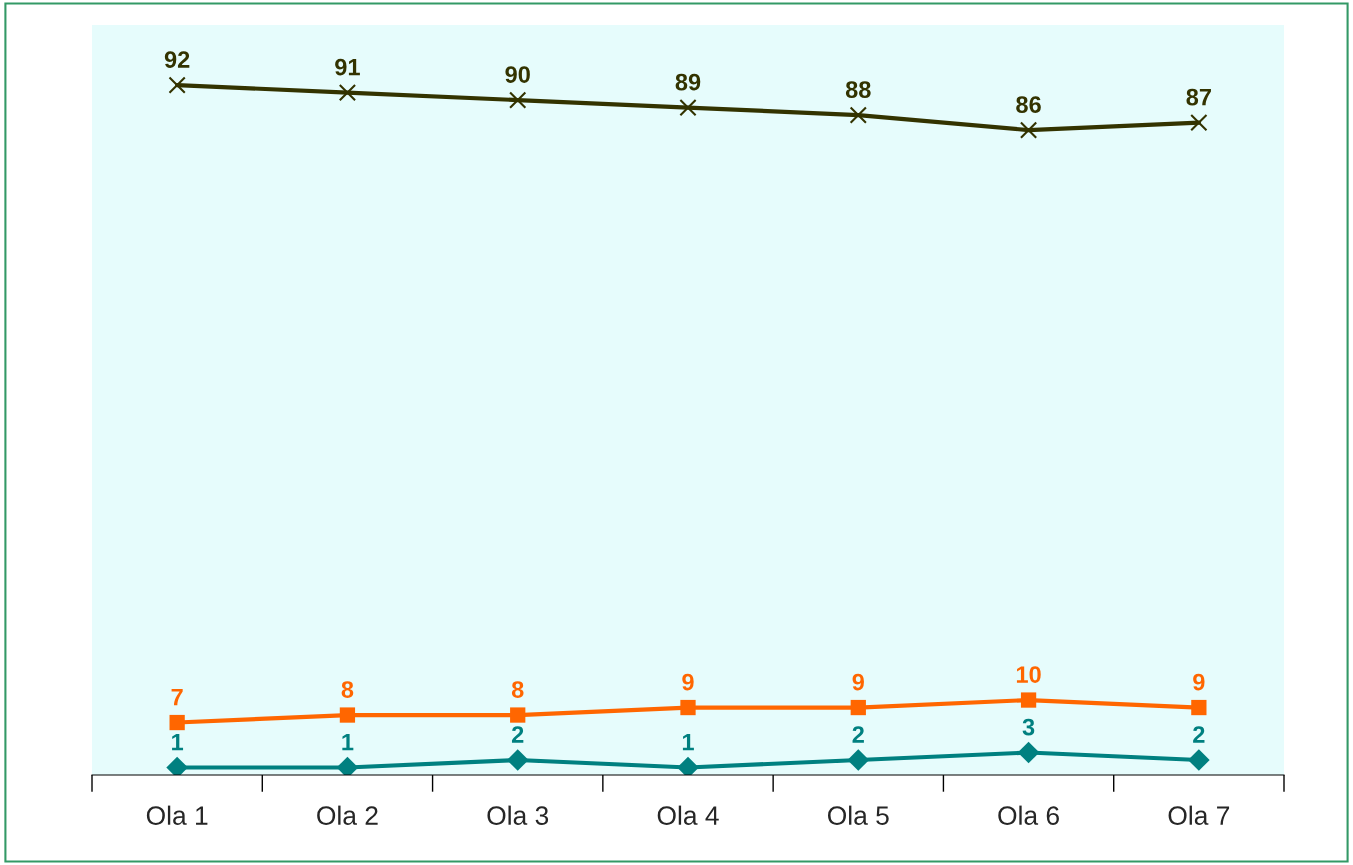 The height and width of the screenshot is (865, 1353). Describe the element at coordinates (1198, 97) in the screenshot. I see `data-label: 87` at that location.